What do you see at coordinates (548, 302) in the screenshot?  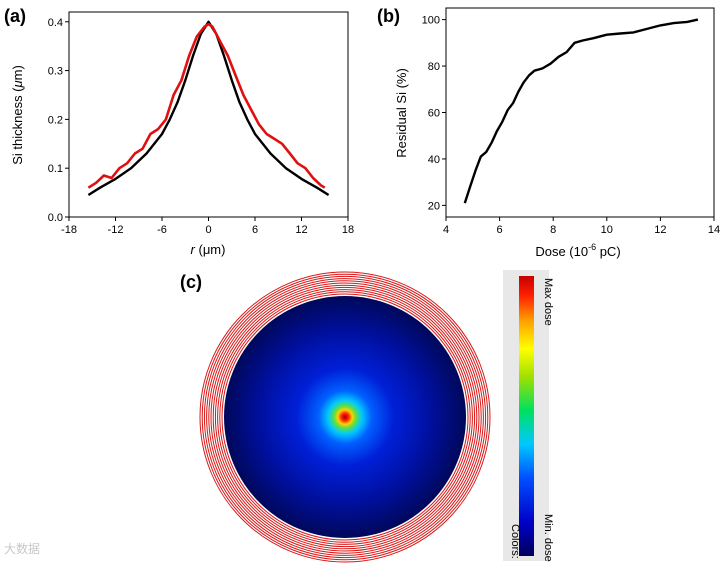 I see `colorbar-max-label: Max dose` at bounding box center [548, 302].